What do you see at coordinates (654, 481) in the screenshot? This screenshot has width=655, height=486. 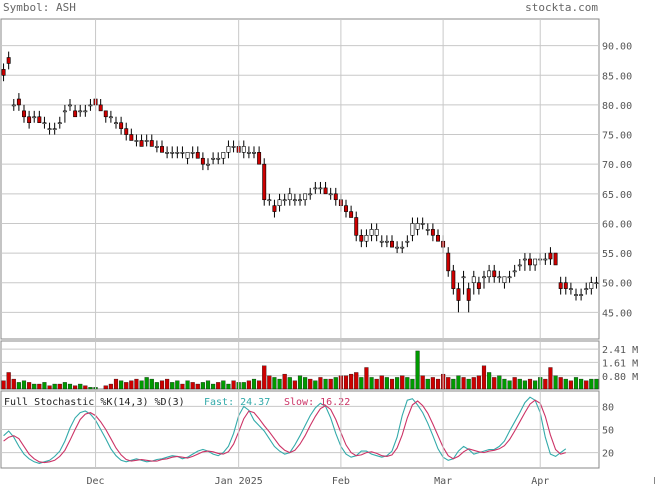 I see `x-tick-label: May` at bounding box center [654, 481].